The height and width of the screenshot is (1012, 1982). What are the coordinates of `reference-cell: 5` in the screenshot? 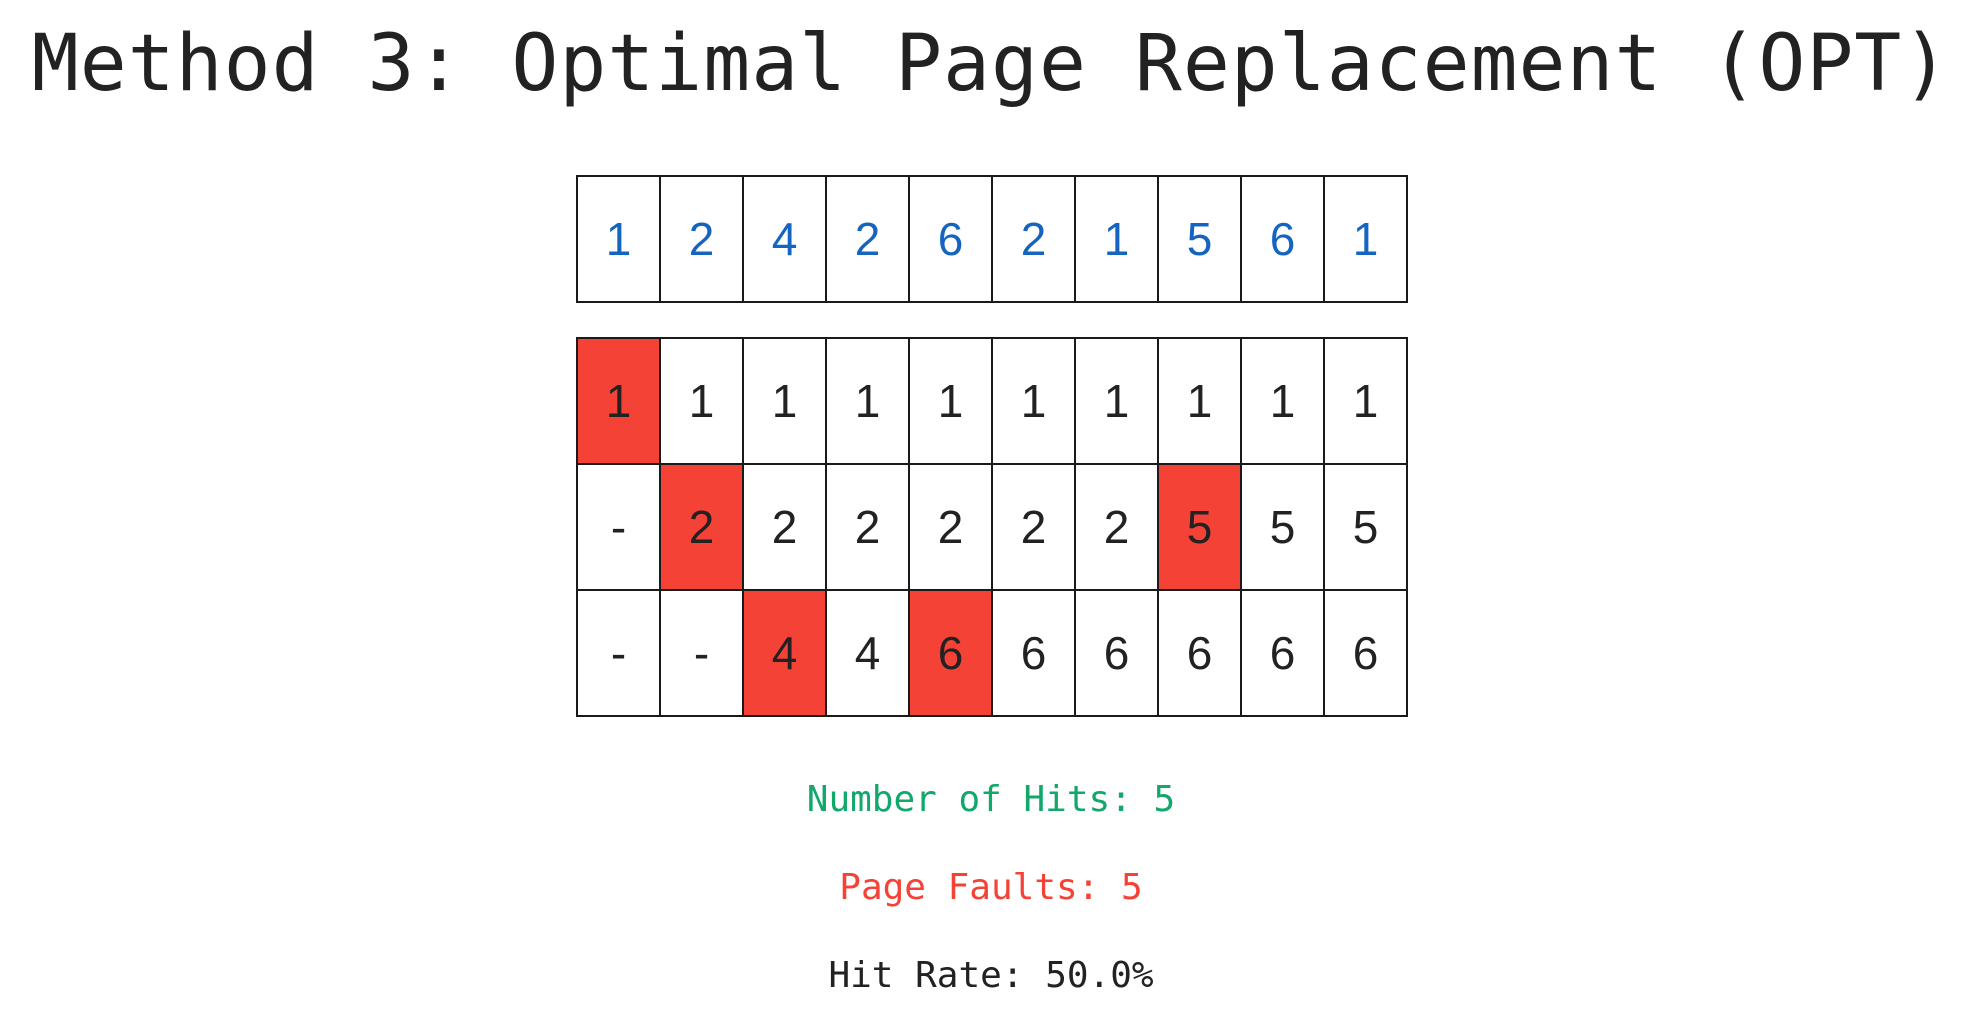 It's located at (1199, 239).